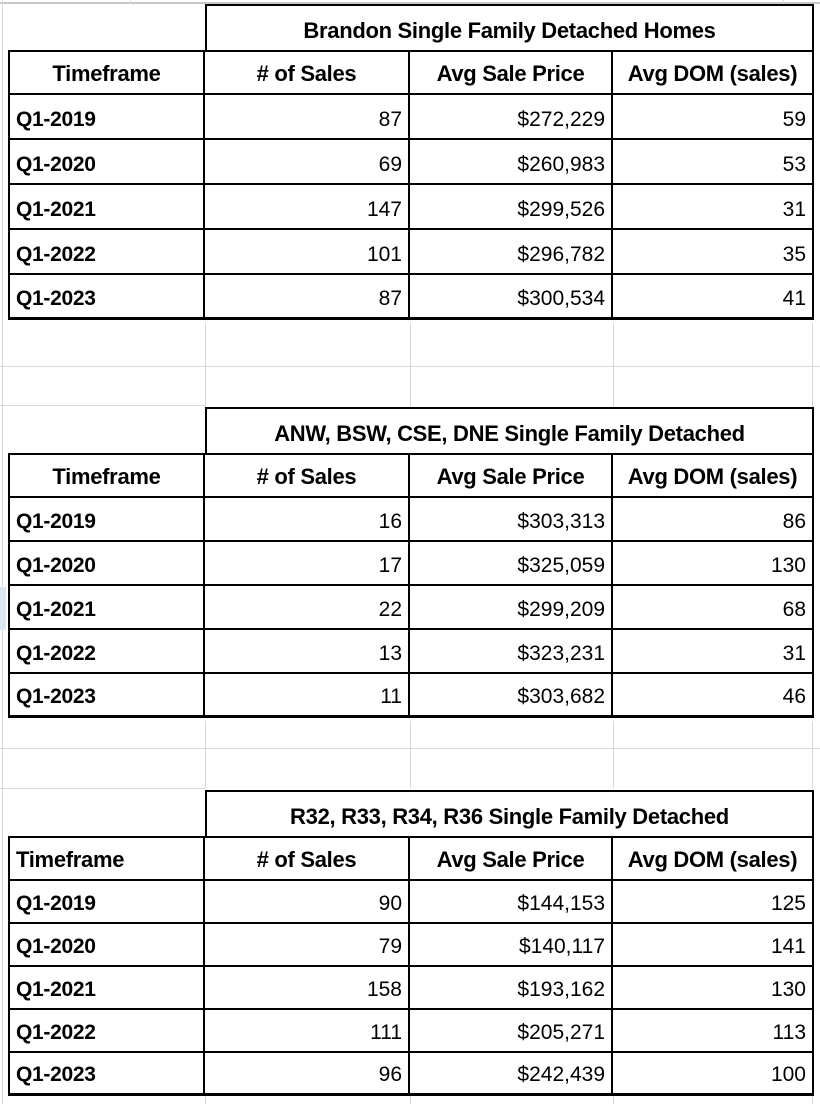 The height and width of the screenshot is (1104, 820). I want to click on cell-avg-dom: 41, so click(713, 297).